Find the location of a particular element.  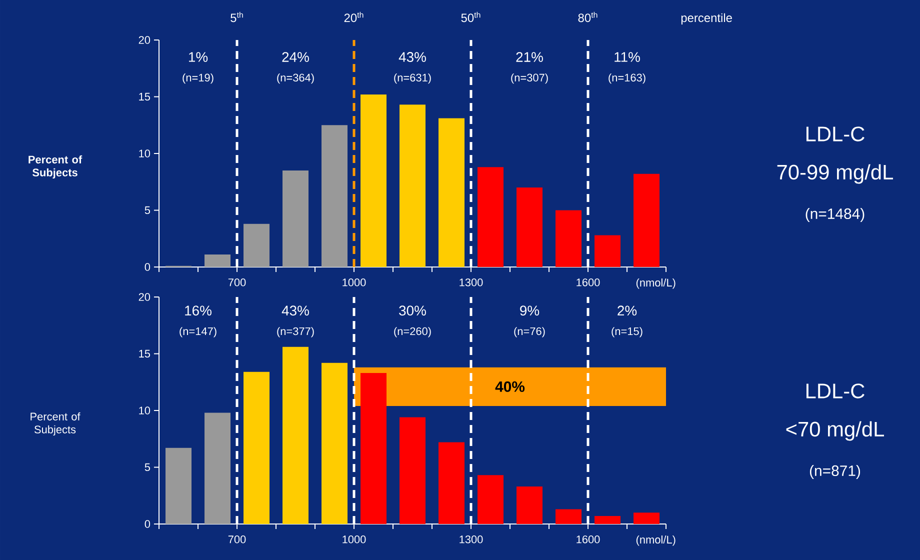

annotation: (n=19) is located at coordinates (198, 78).